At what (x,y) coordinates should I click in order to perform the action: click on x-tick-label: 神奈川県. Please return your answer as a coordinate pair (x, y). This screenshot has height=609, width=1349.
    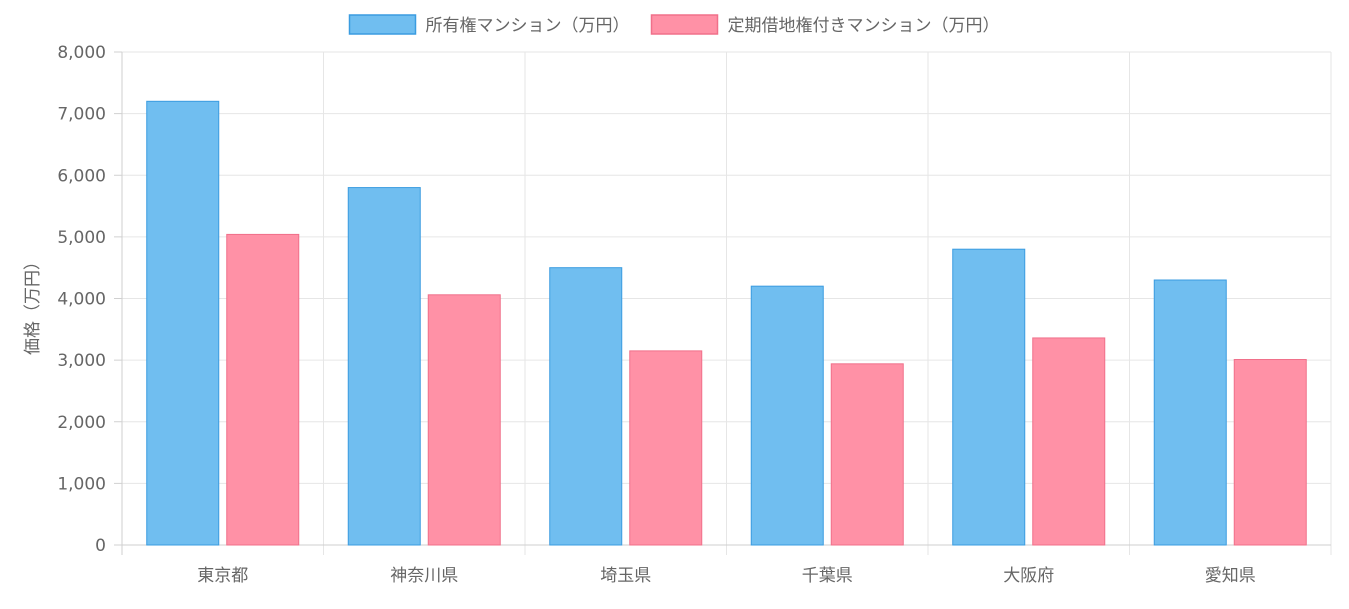
    Looking at the image, I should click on (424, 576).